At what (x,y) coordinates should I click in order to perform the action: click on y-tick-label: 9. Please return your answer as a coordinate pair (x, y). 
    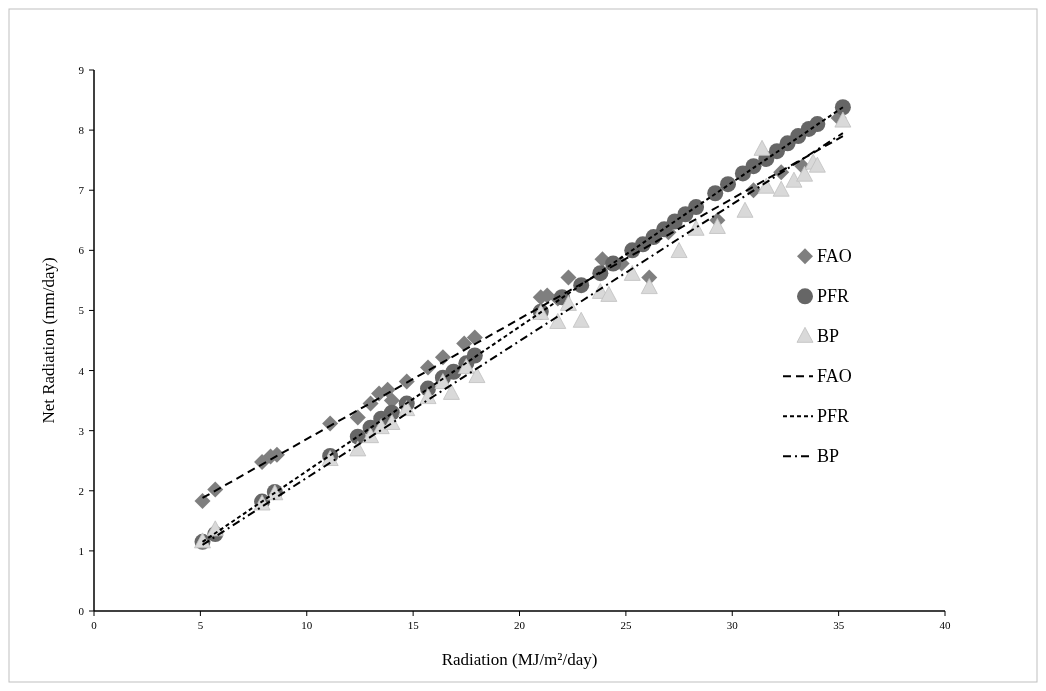
    Looking at the image, I should click on (81, 70).